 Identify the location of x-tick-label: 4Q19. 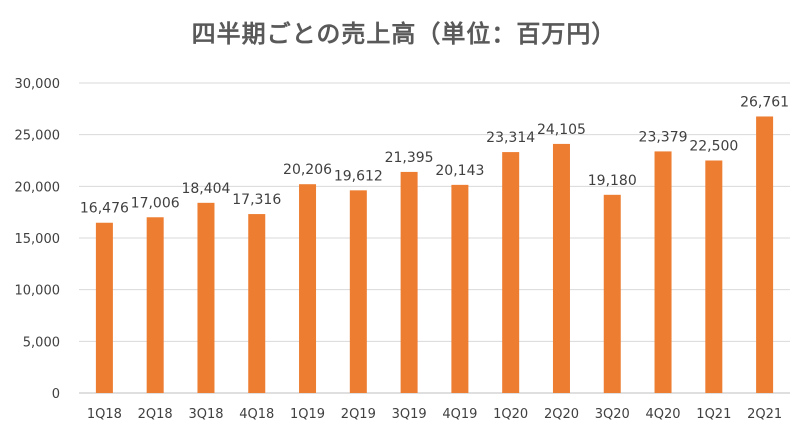
(459, 414).